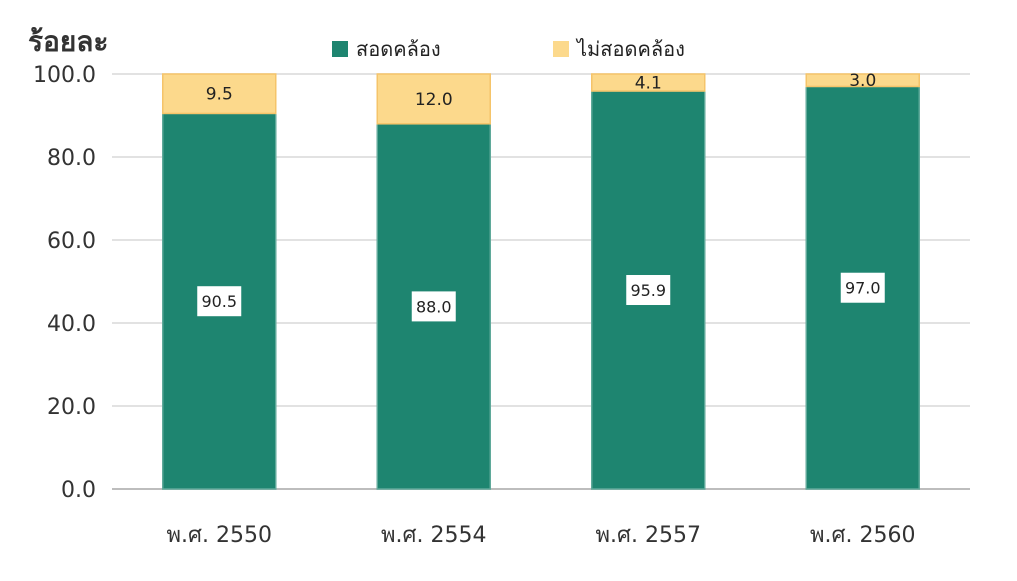 Image resolution: width=1017 pixels, height=581 pixels. I want to click on x-tick-label: พ.ศ. 2554, so click(433, 535).